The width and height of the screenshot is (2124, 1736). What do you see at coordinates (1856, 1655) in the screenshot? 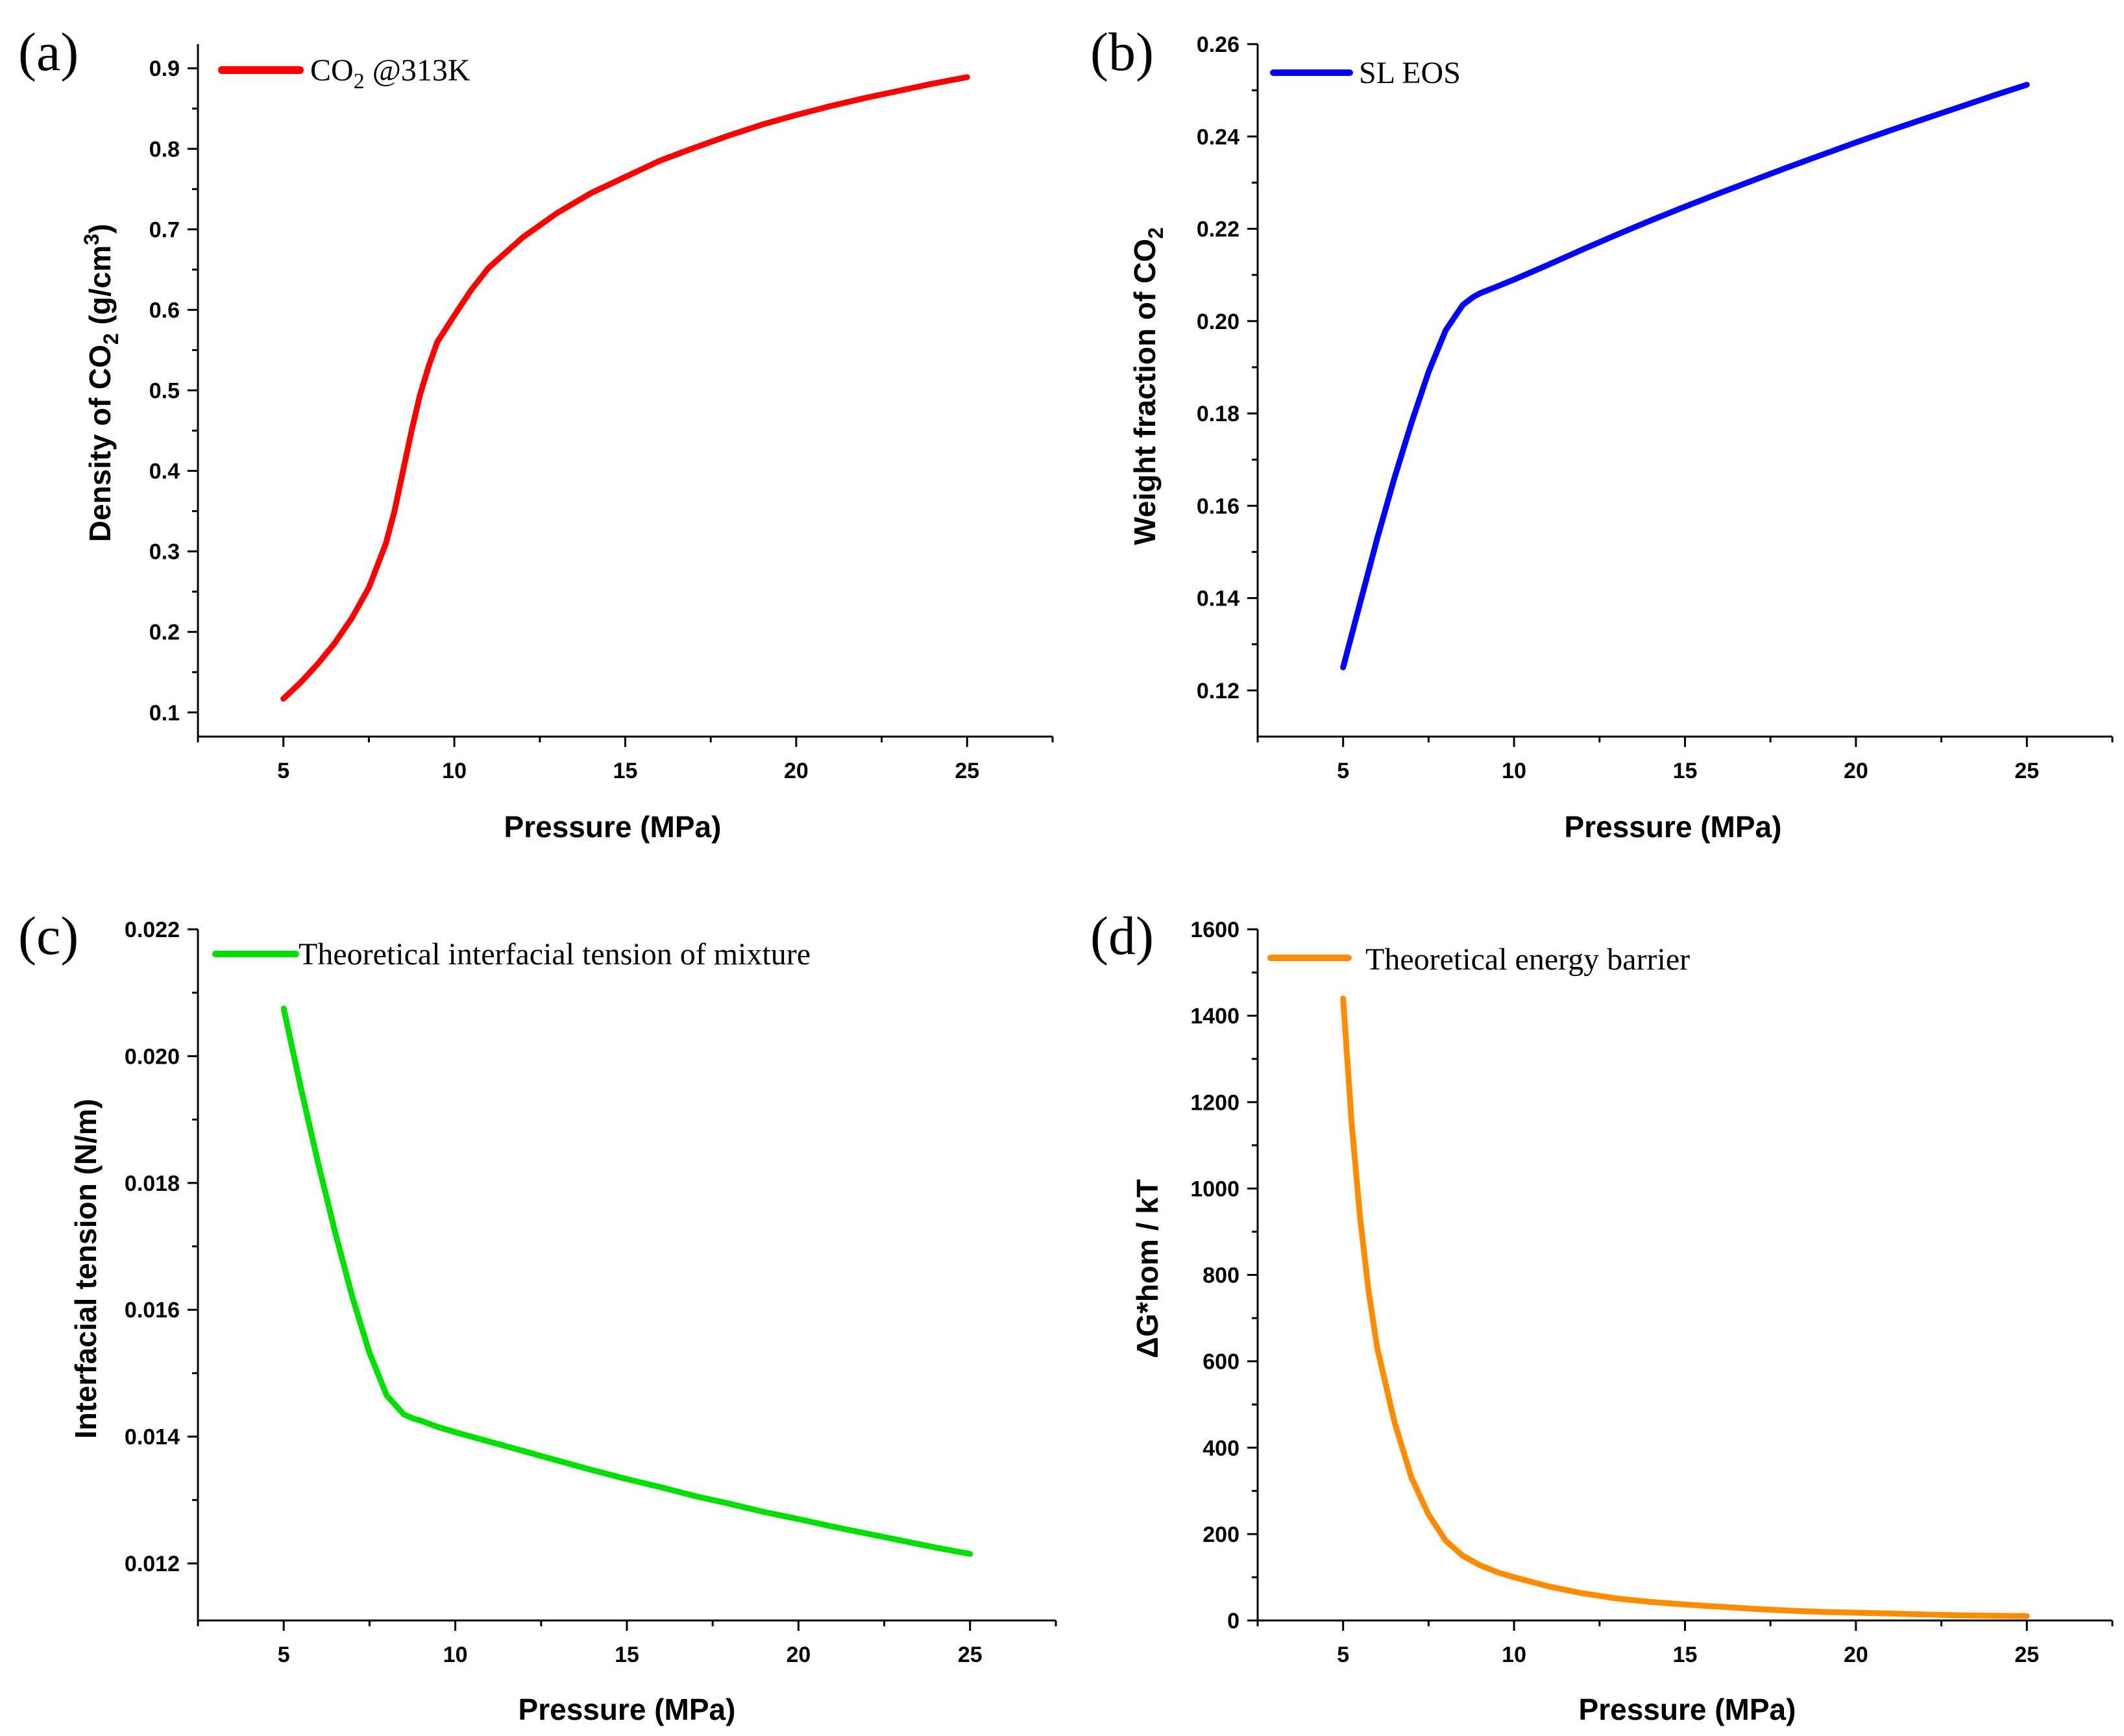
I see `x-tick-label-d: 20` at bounding box center [1856, 1655].